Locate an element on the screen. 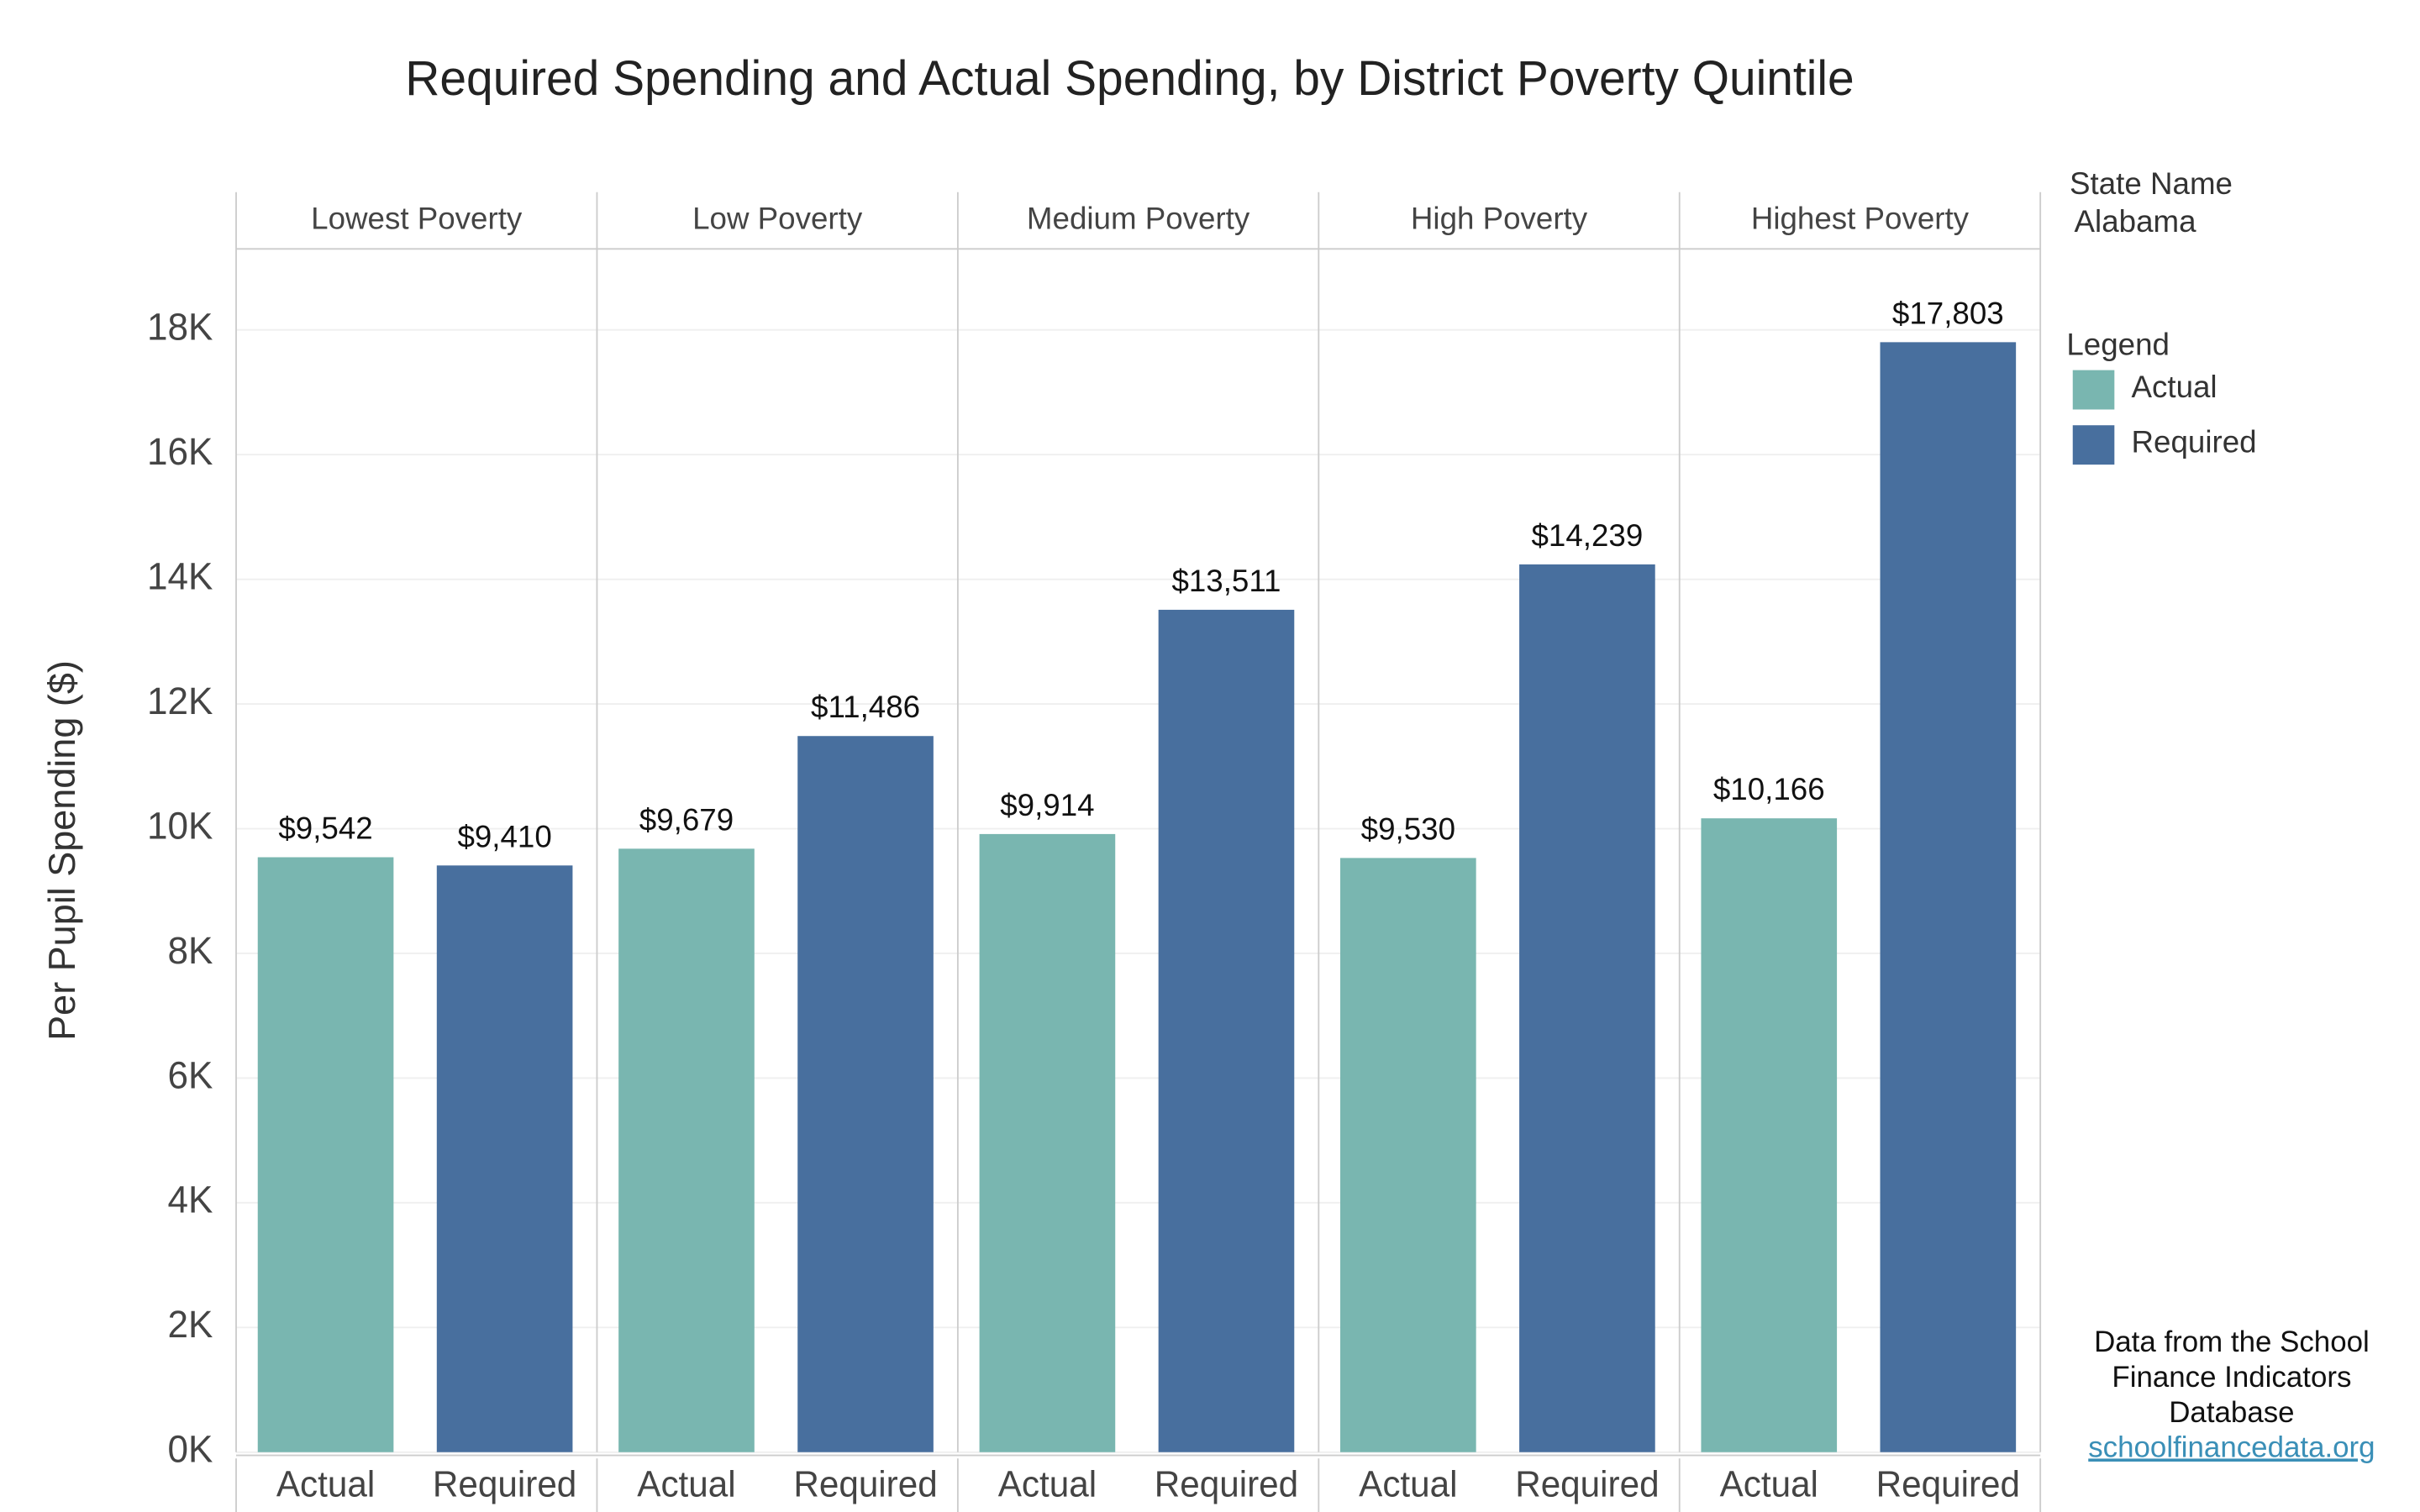  y-tick-label: 4K is located at coordinates (191, 1200).